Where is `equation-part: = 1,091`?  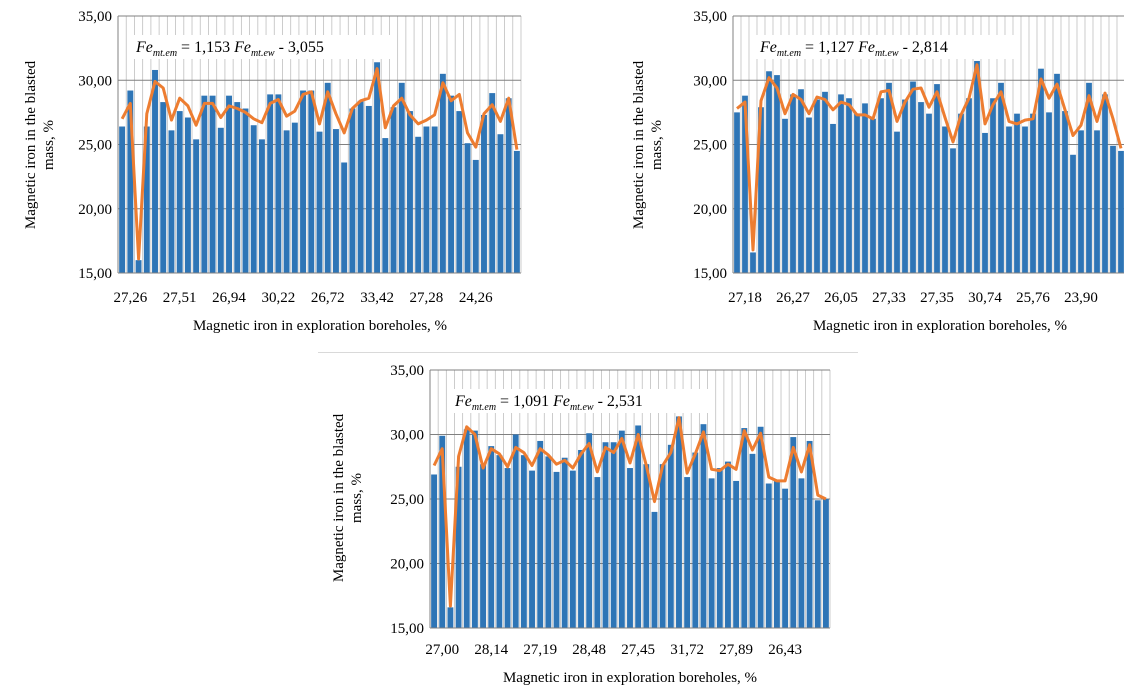
equation-part: = 1,091 is located at coordinates (524, 401).